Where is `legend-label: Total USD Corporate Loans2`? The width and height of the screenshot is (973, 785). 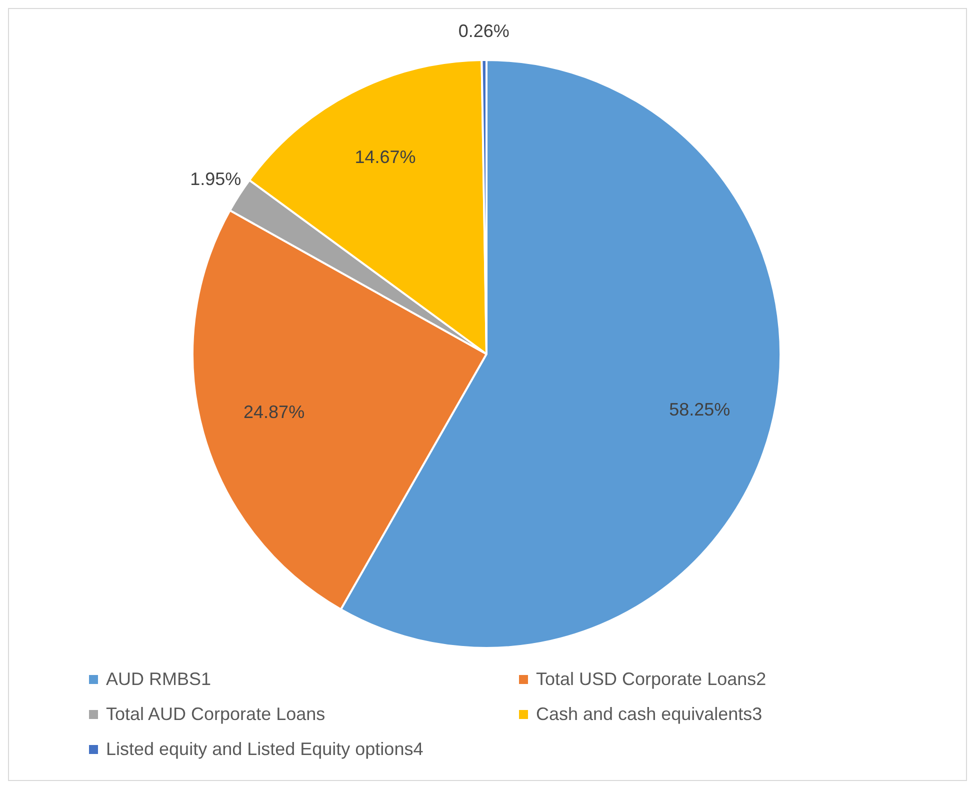 legend-label: Total USD Corporate Loans2 is located at coordinates (651, 679).